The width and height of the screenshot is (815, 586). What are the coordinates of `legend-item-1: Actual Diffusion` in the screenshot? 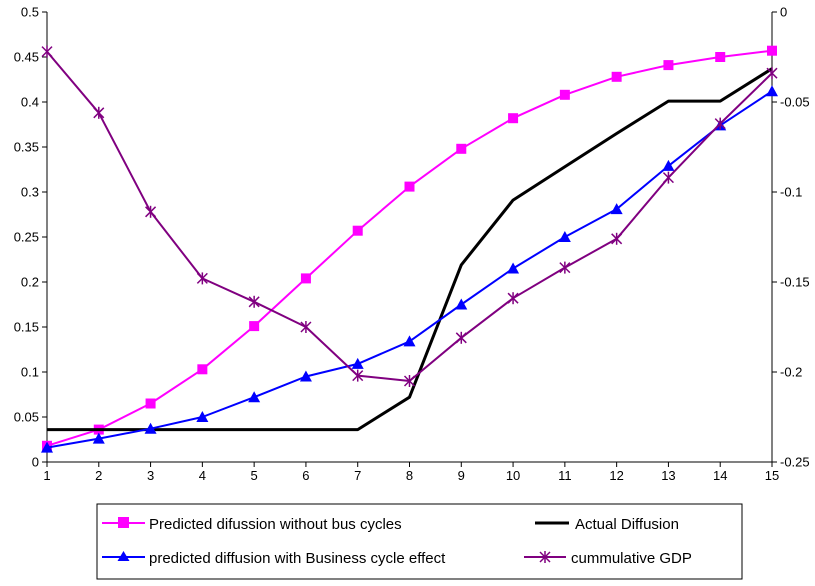 It's located at (607, 524).